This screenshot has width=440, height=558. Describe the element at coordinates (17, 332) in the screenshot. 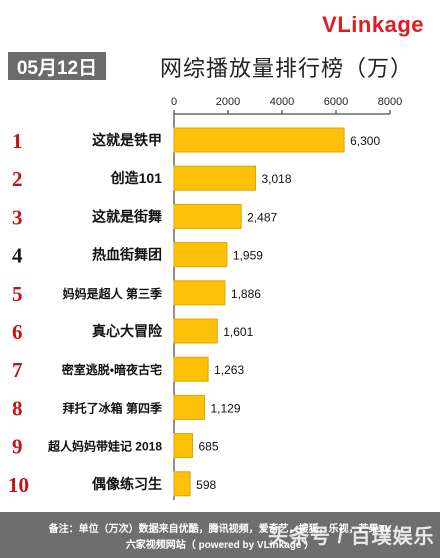

I see `rank-number: 6` at that location.